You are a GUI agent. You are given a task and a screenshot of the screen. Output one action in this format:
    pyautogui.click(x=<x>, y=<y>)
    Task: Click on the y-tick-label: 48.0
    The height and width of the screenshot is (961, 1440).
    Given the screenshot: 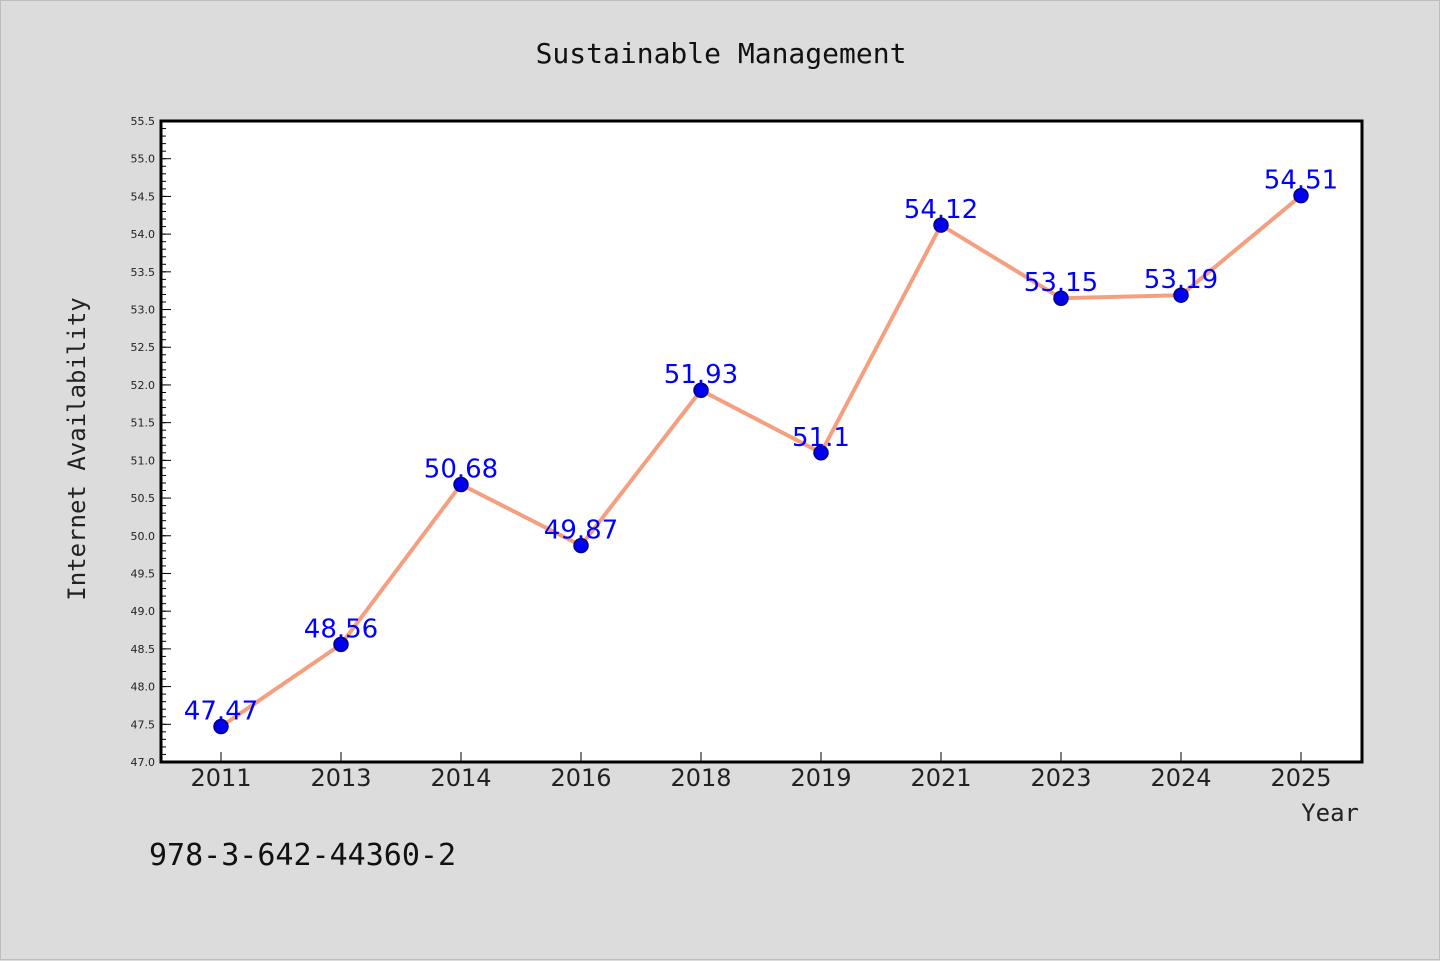 What is the action you would take?
    pyautogui.click(x=143, y=687)
    